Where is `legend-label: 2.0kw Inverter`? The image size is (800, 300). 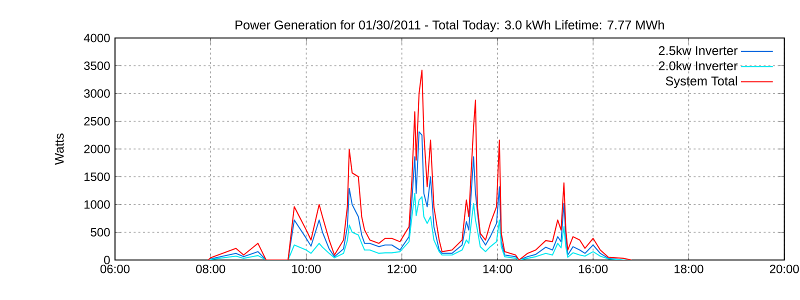
legend-label: 2.0kw Inverter is located at coordinates (698, 65).